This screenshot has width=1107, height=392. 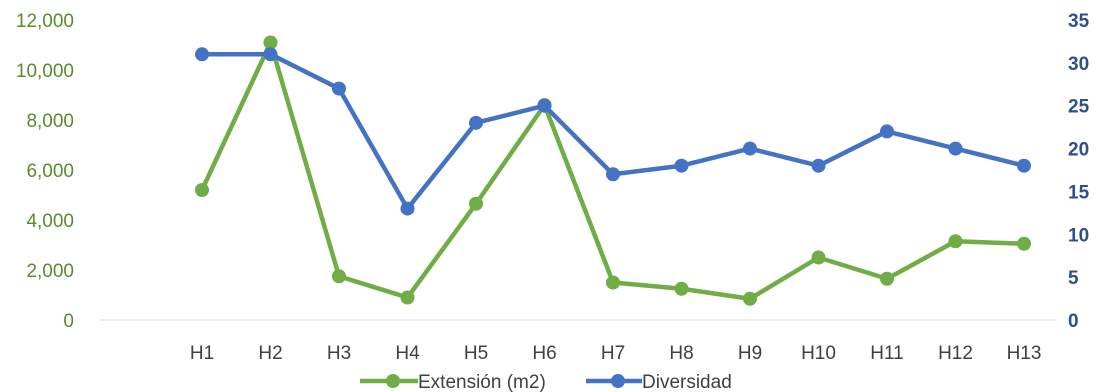 I want to click on y-left-tick-label: 10,000, so click(x=45, y=71).